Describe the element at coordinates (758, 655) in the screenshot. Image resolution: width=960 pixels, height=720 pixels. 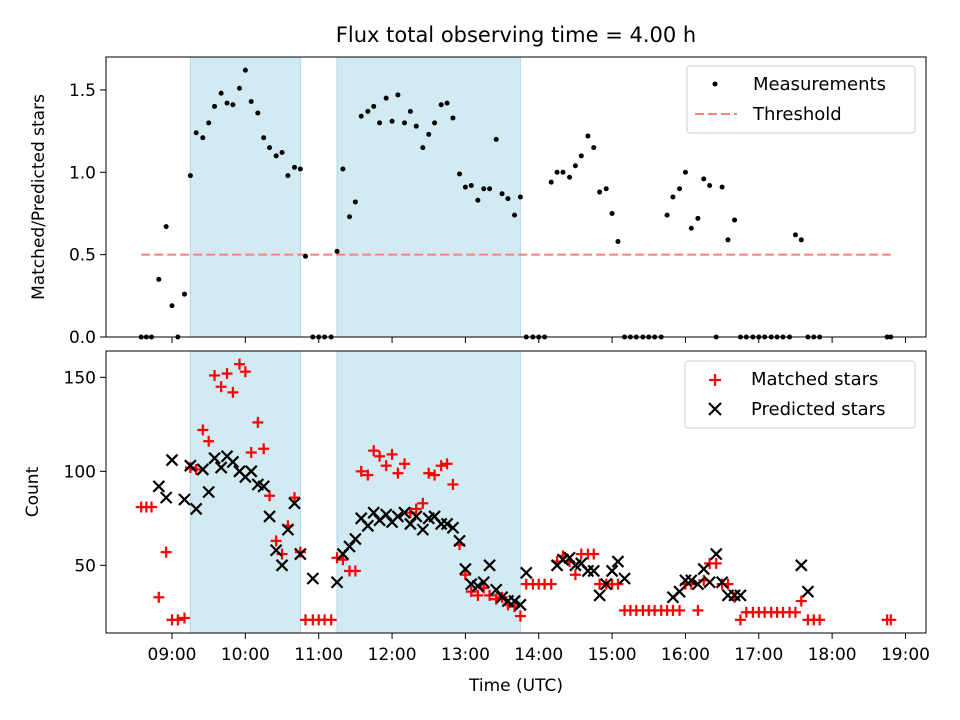
I see `x-tick-label: 17:00` at that location.